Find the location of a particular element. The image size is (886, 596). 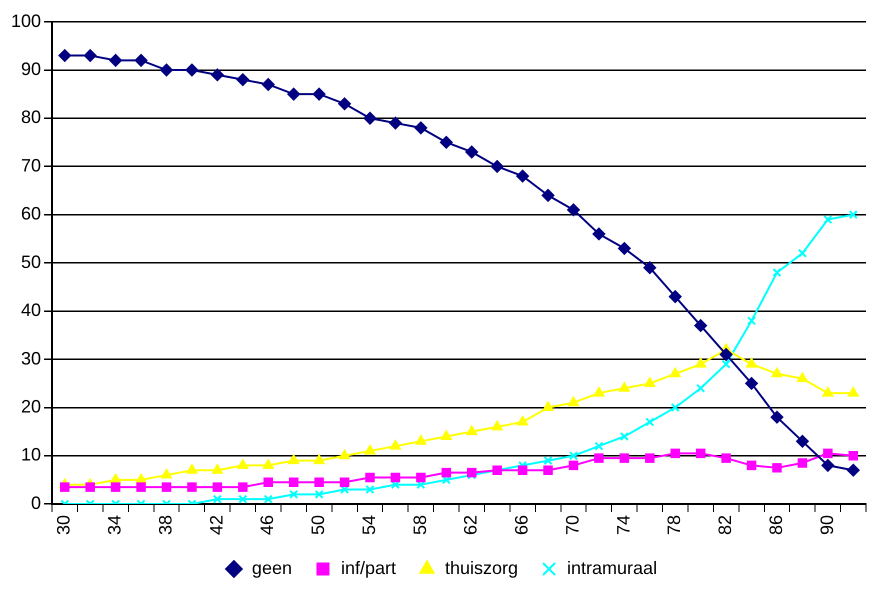

y-tick-label: 20 is located at coordinates (31, 406).